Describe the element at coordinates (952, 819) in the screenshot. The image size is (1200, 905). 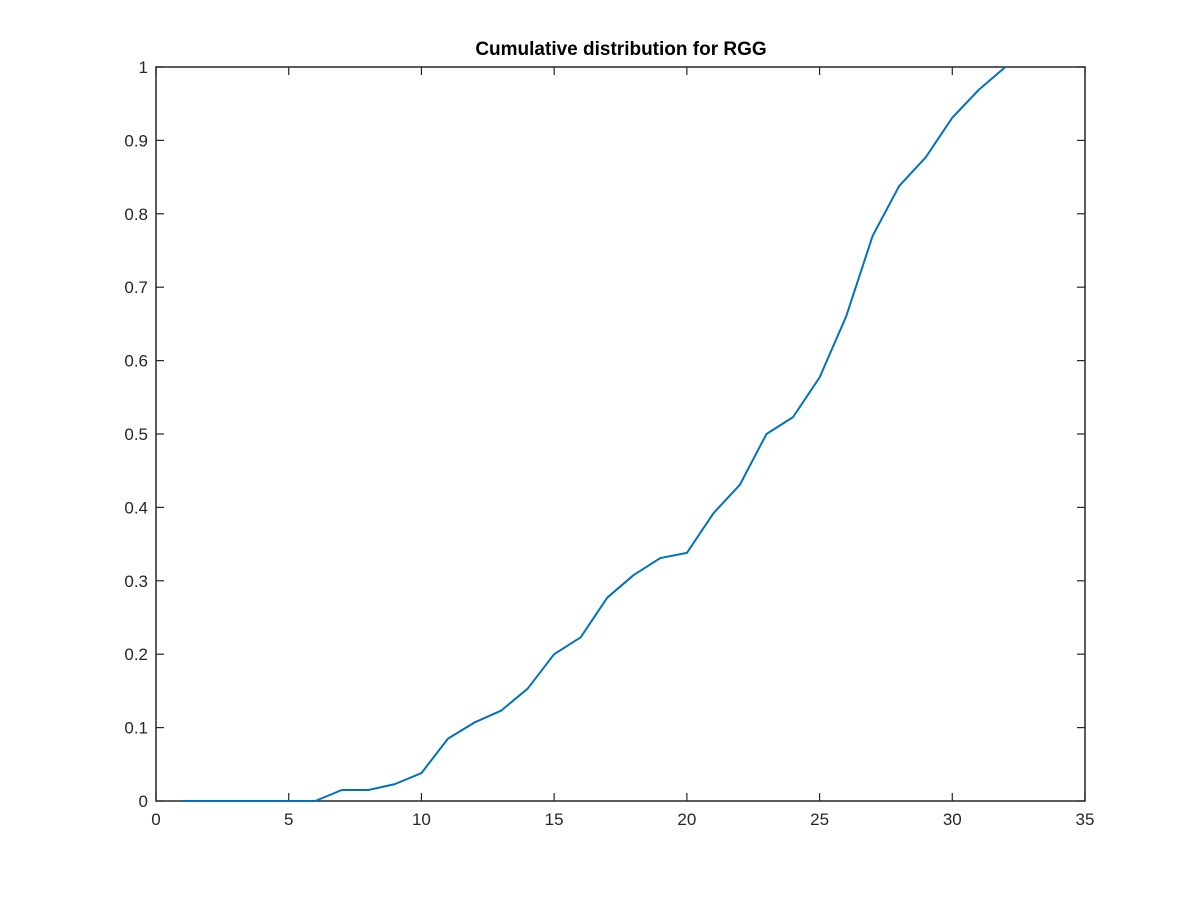
I see `x-tick-label: 30` at that location.